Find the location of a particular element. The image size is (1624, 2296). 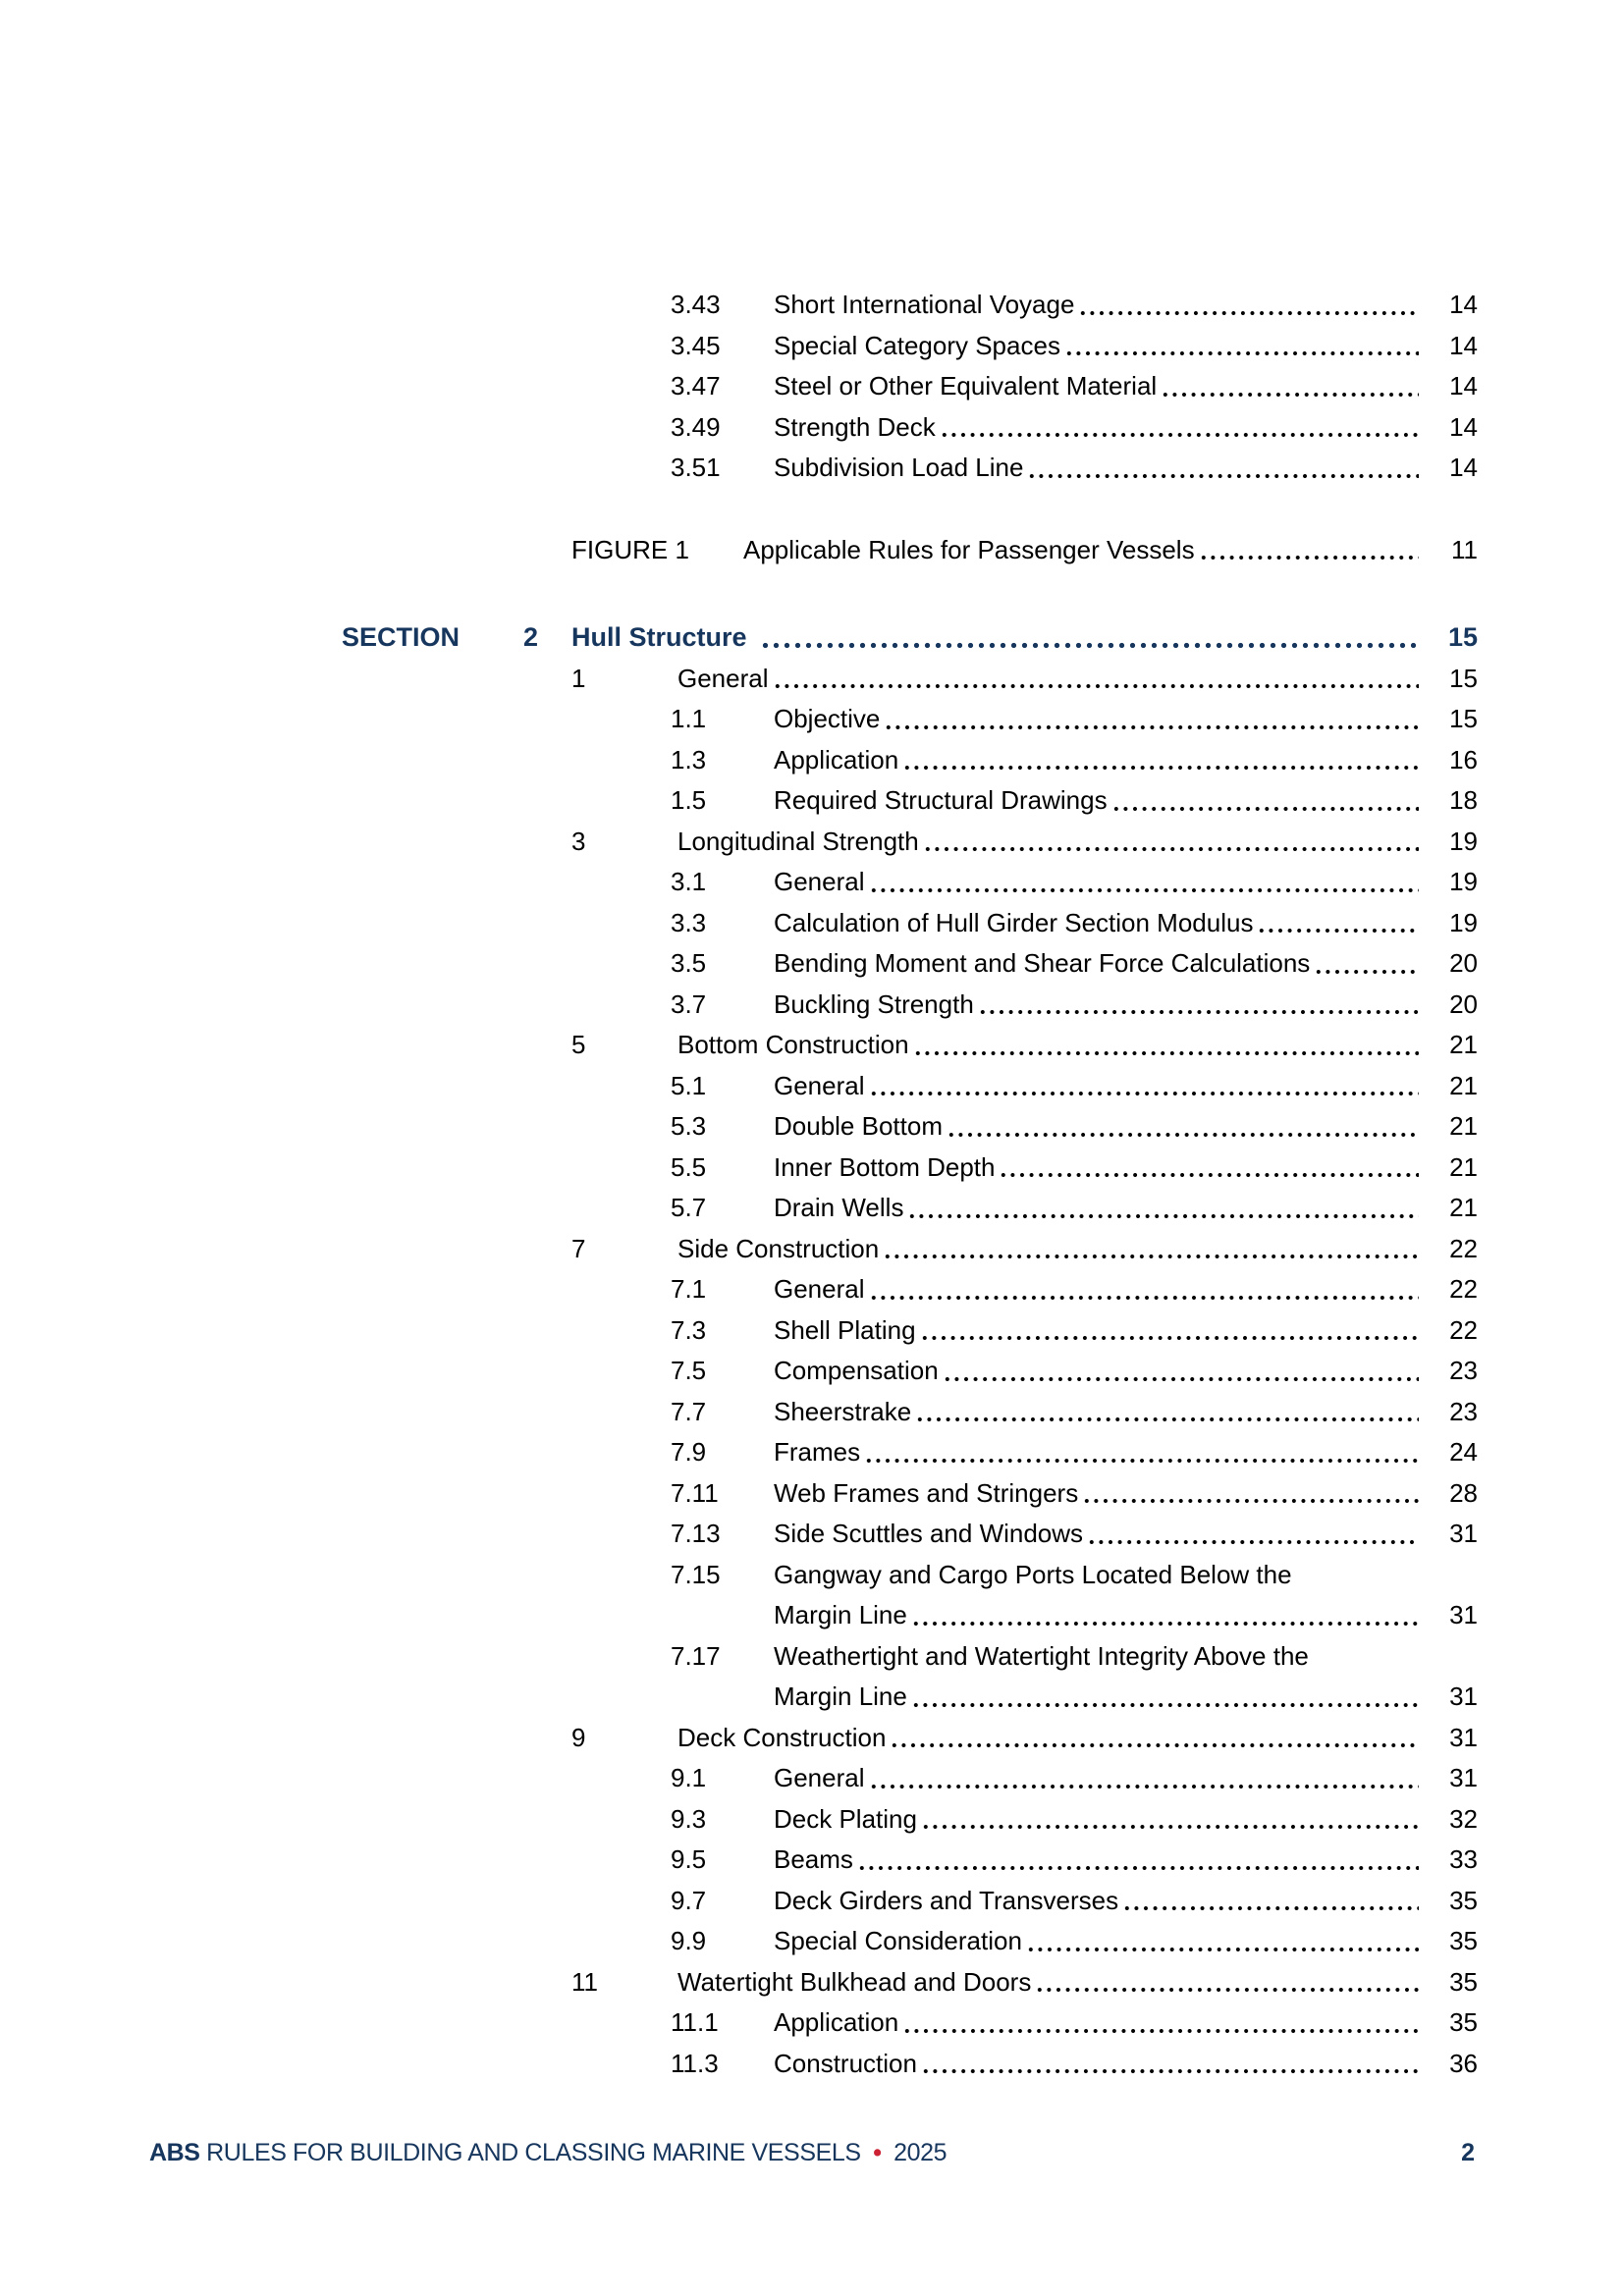

toc-entry: 1.3 Application 16 is located at coordinates (910, 759).